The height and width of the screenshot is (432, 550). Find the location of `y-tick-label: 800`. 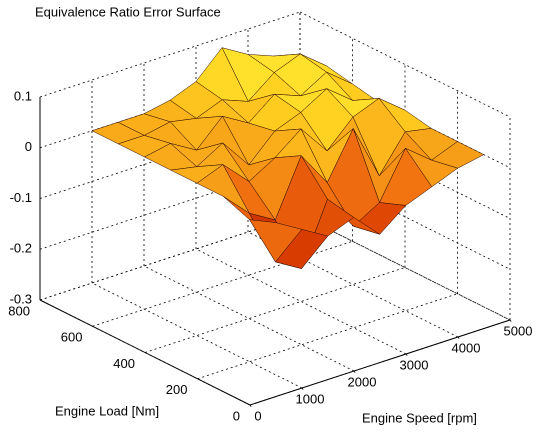

y-tick-label: 800 is located at coordinates (19, 310).